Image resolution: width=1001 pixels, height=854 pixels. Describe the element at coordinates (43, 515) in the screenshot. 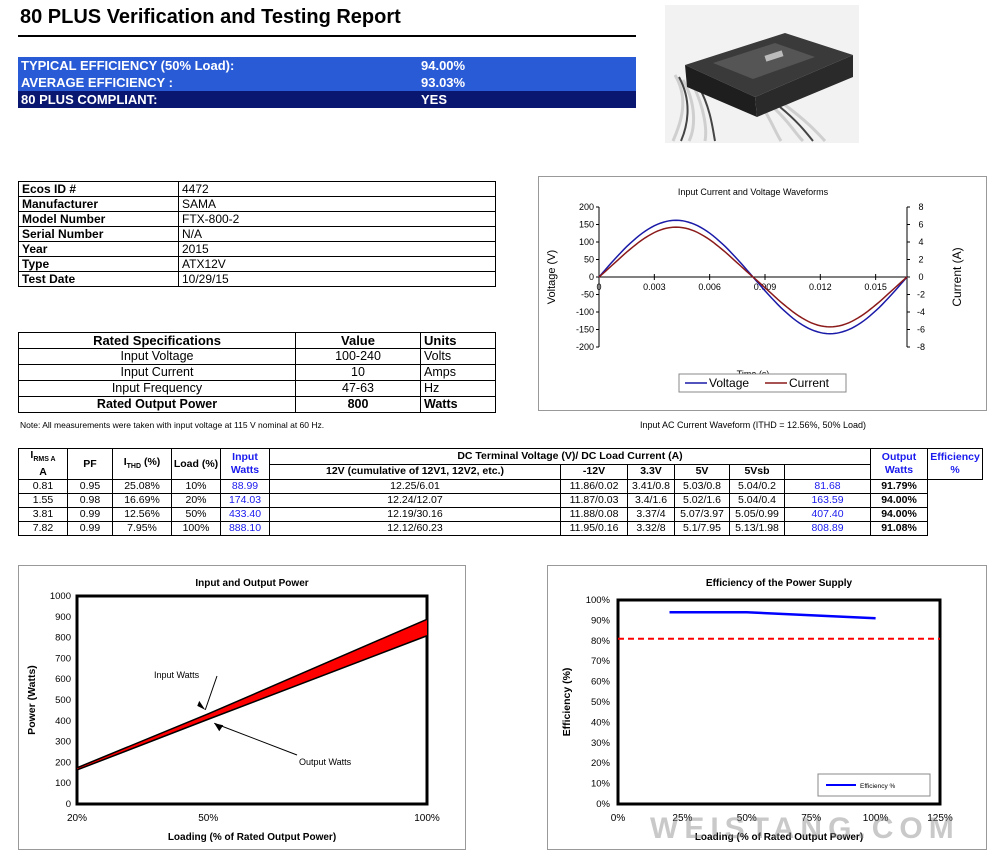

I see `table-cell: 3.81` at that location.